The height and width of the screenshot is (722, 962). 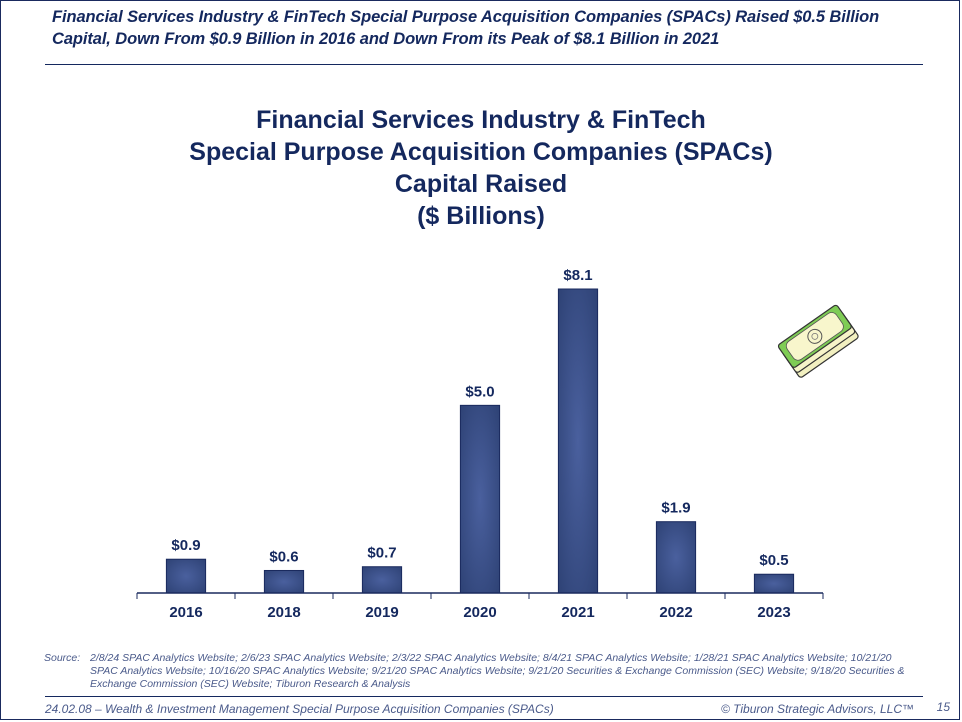 What do you see at coordinates (283, 556) in the screenshot?
I see `data-label-2018: $0.6` at bounding box center [283, 556].